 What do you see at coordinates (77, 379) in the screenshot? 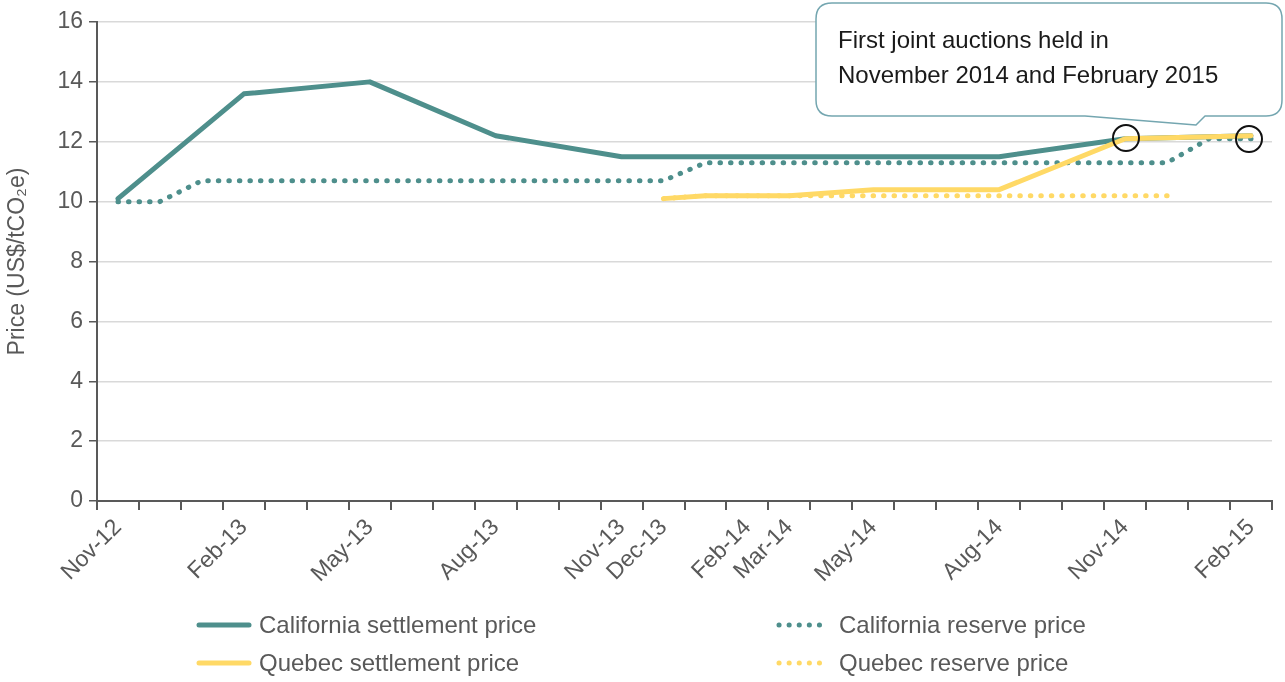
I see `y-tick-label: 4` at bounding box center [77, 379].